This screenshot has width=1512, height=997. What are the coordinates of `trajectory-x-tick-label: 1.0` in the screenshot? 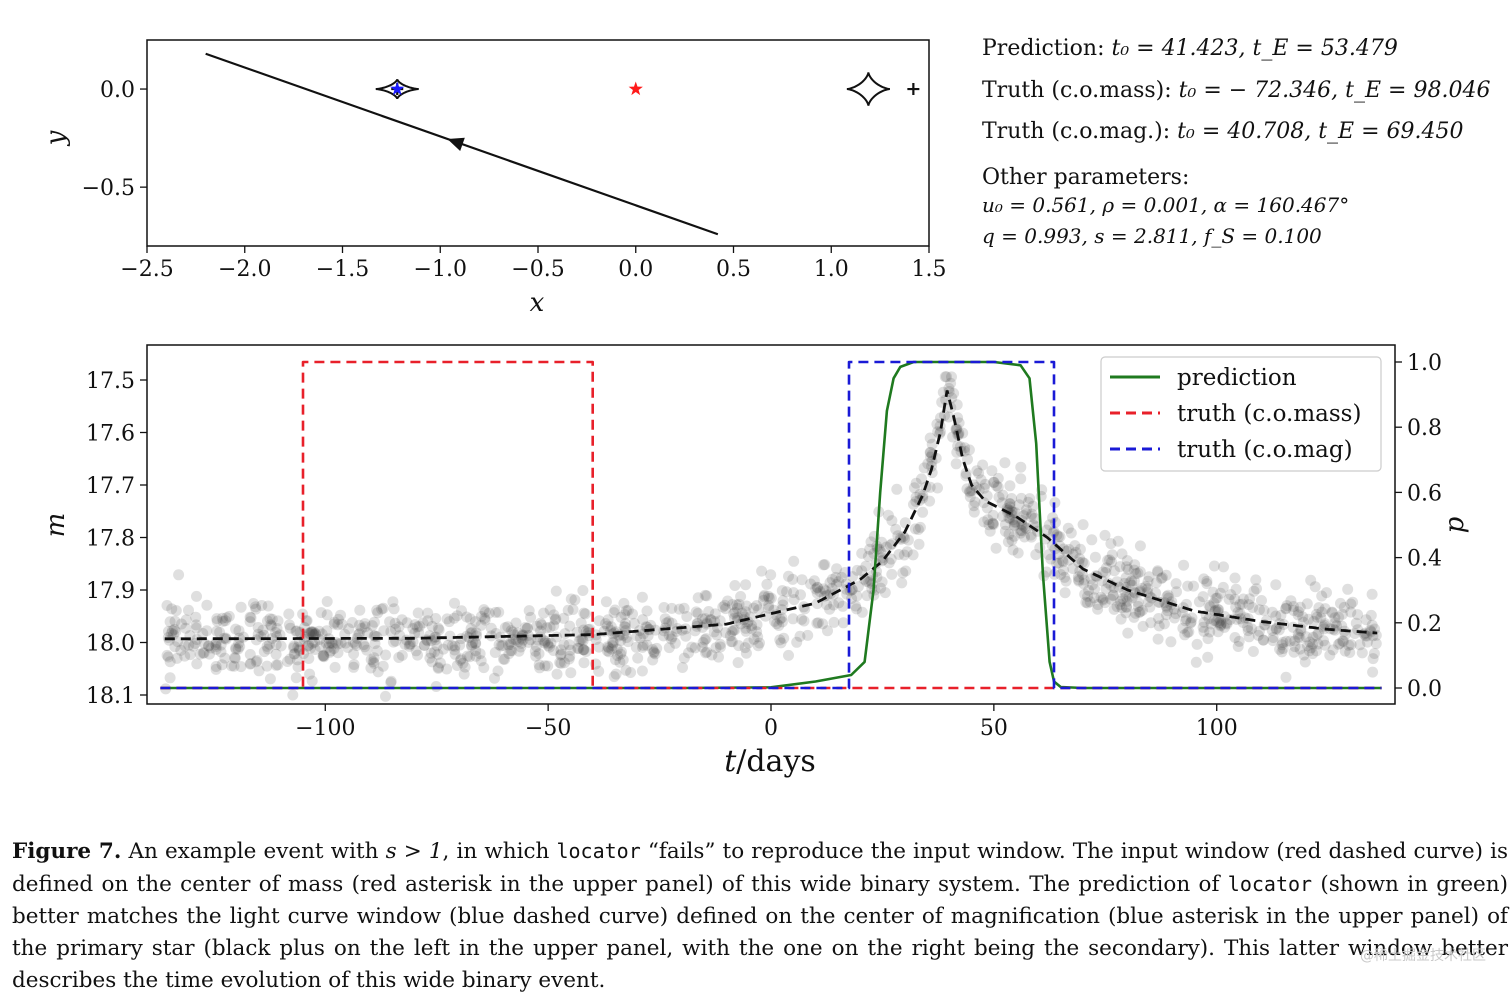 It's located at (831, 269).